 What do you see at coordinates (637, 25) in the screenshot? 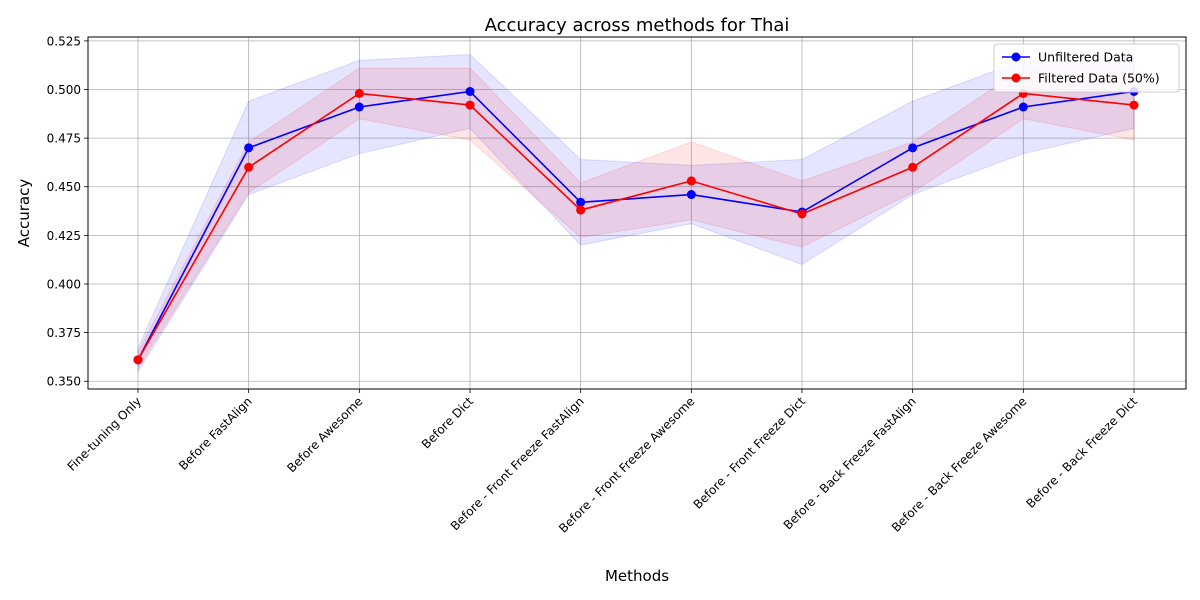
I see `chart-title: Accuracy across methods for Thai` at bounding box center [637, 25].